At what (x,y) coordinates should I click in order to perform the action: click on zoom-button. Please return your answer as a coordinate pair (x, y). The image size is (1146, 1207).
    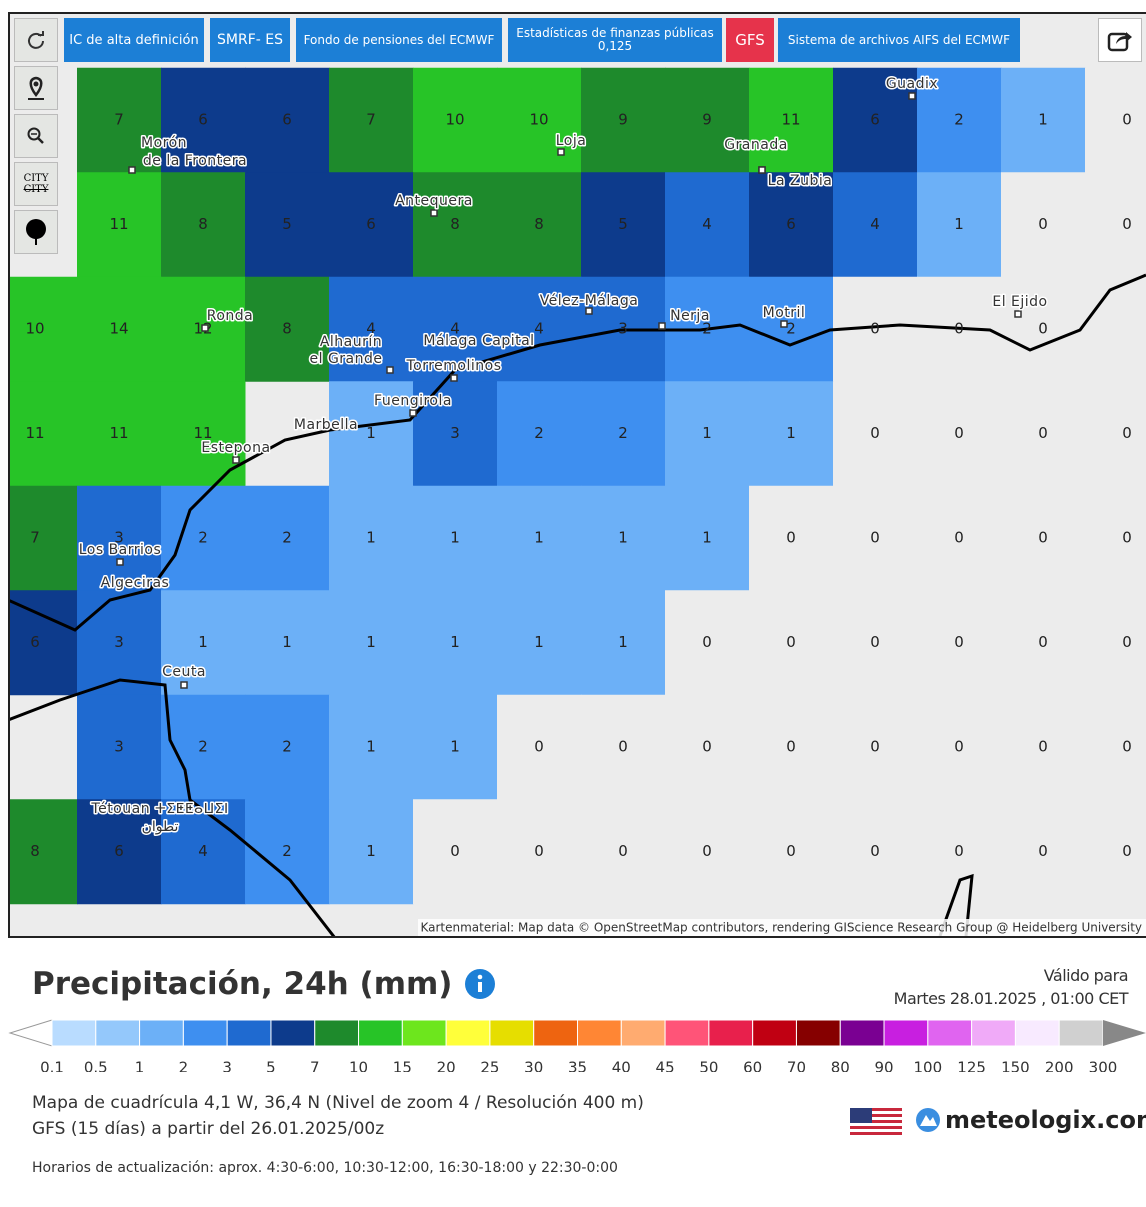
    Looking at the image, I should click on (36, 136).